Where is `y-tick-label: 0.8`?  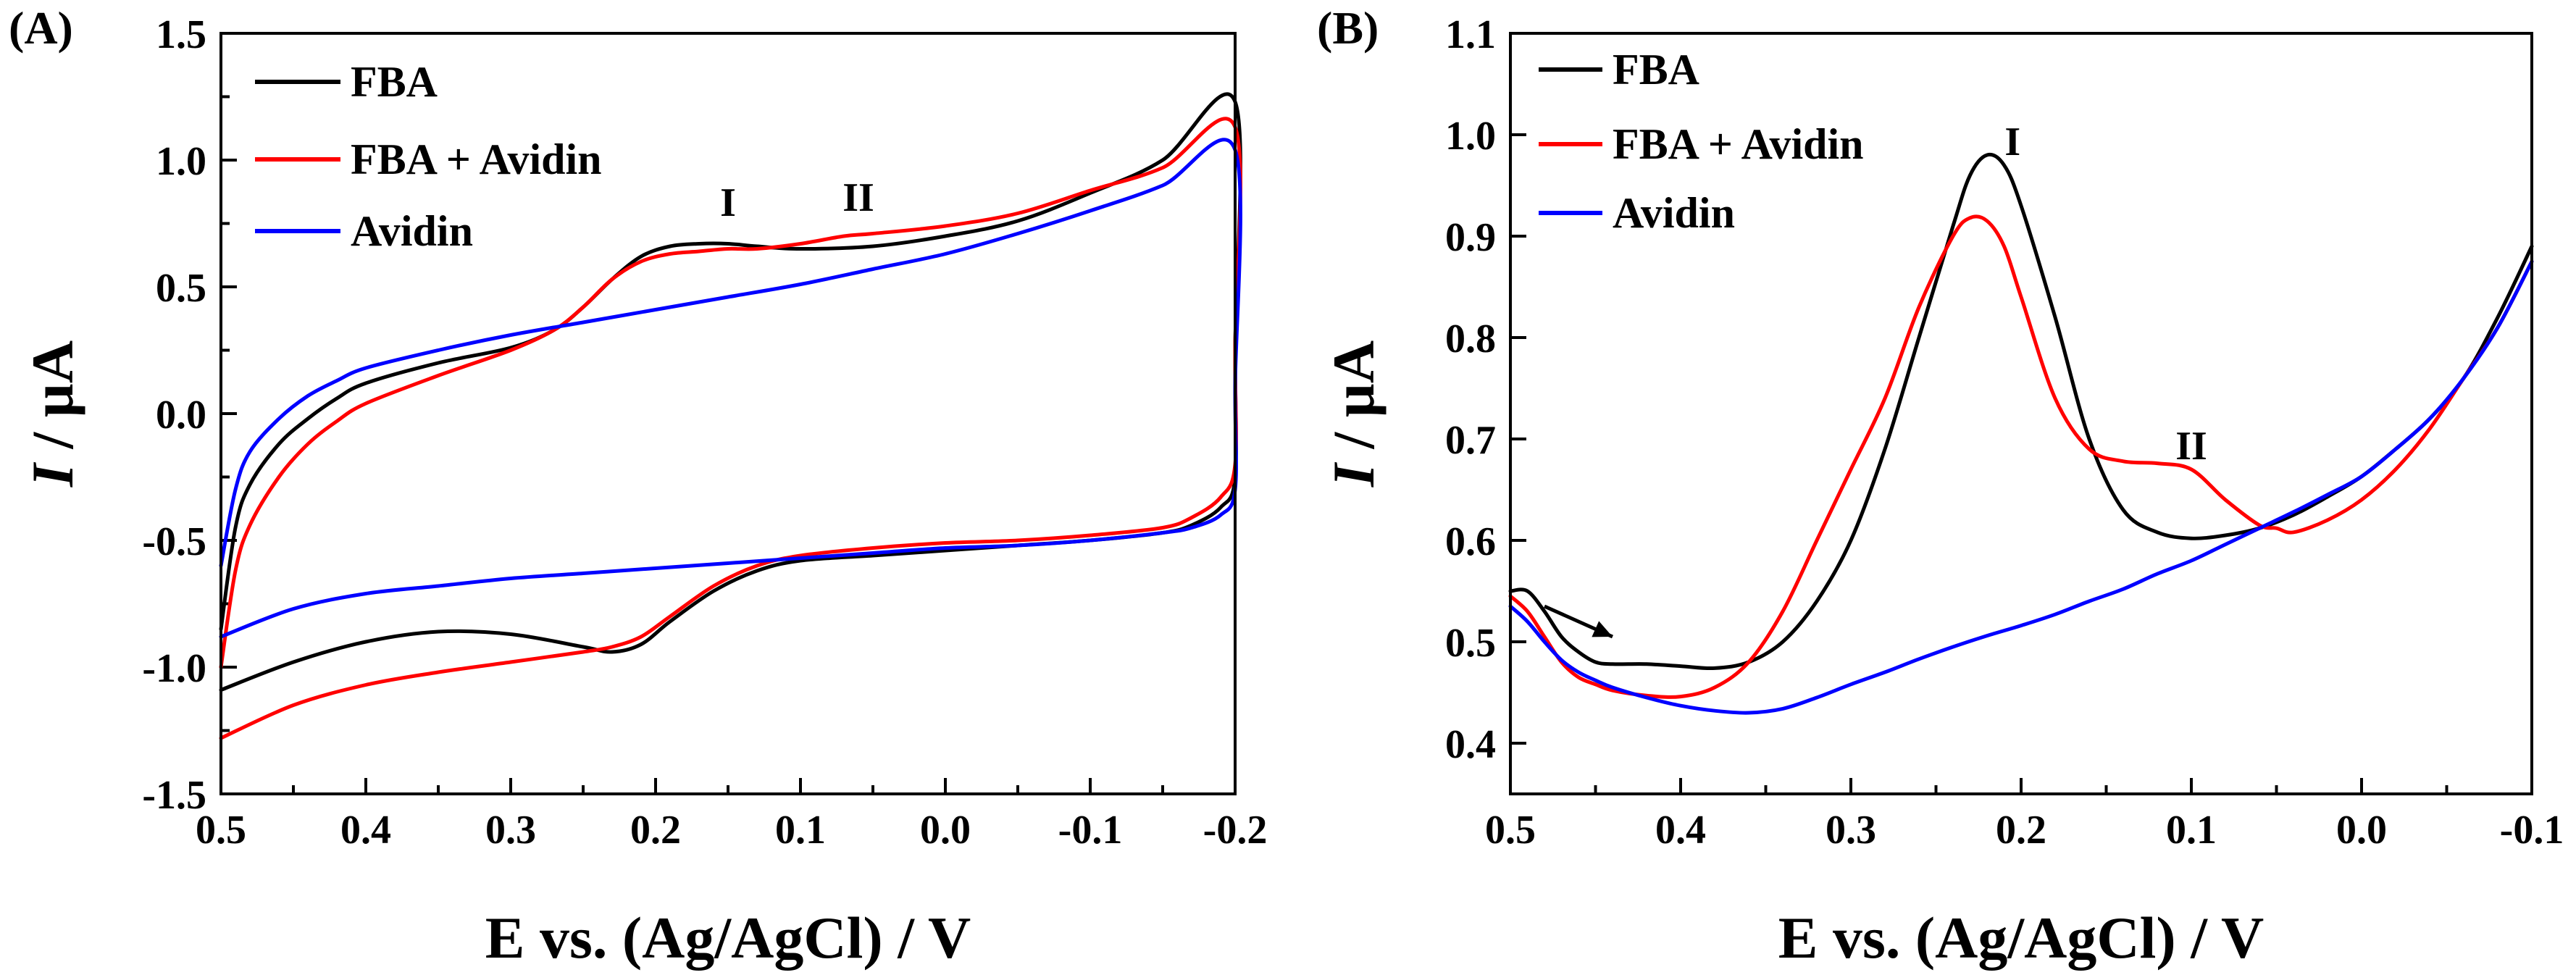
y-tick-label: 0.8 is located at coordinates (1470, 339).